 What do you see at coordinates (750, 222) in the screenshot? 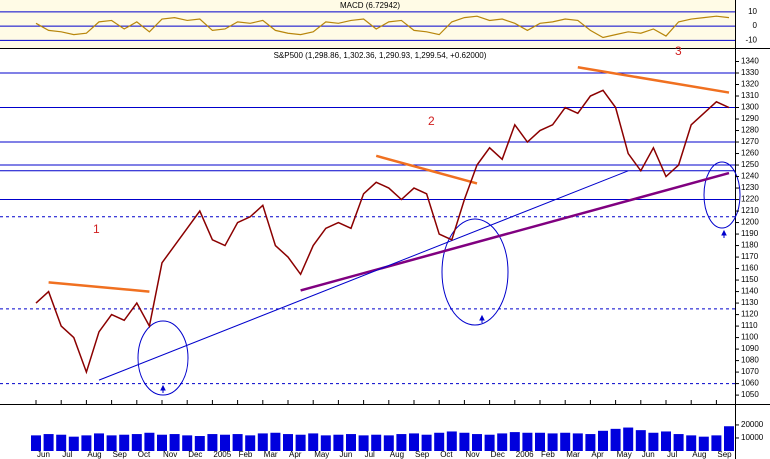
I see `y-tick-label: 1200` at bounding box center [750, 222].